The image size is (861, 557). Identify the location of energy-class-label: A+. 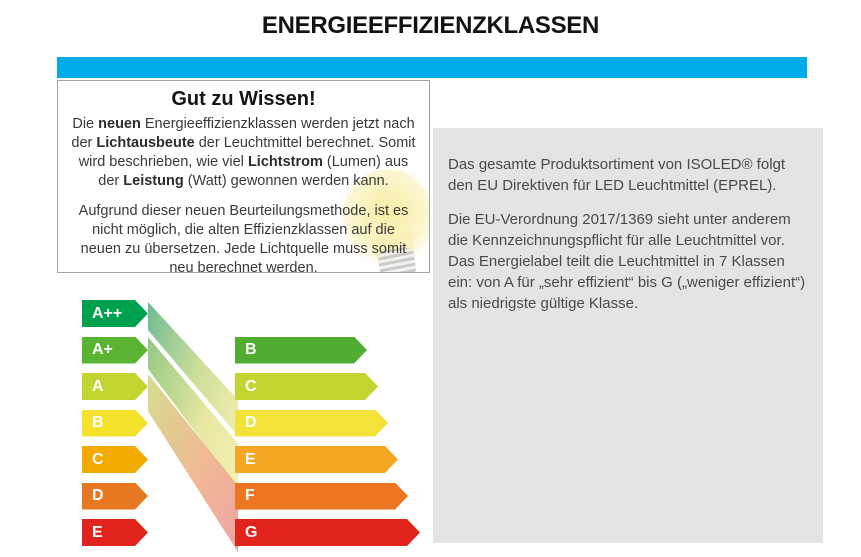
(102, 349).